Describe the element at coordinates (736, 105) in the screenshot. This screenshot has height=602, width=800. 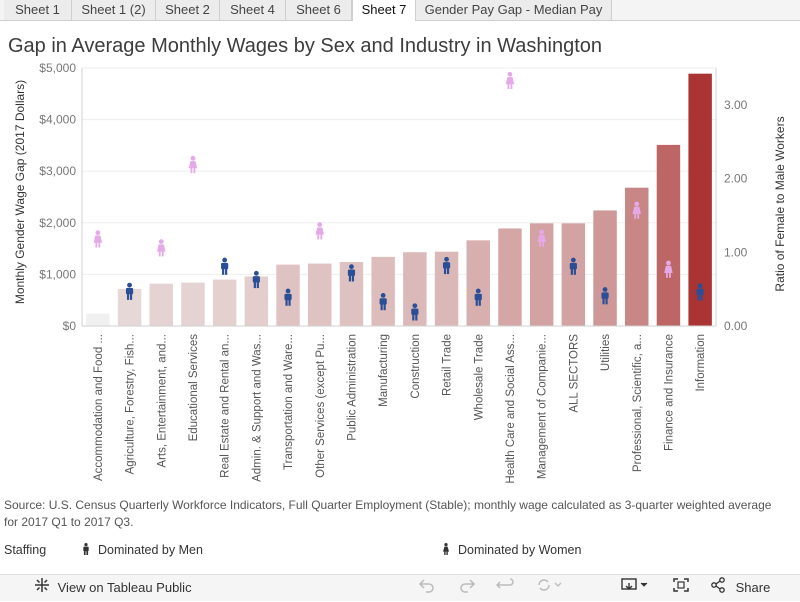
I see `y2-tick-label: 3.00` at that location.